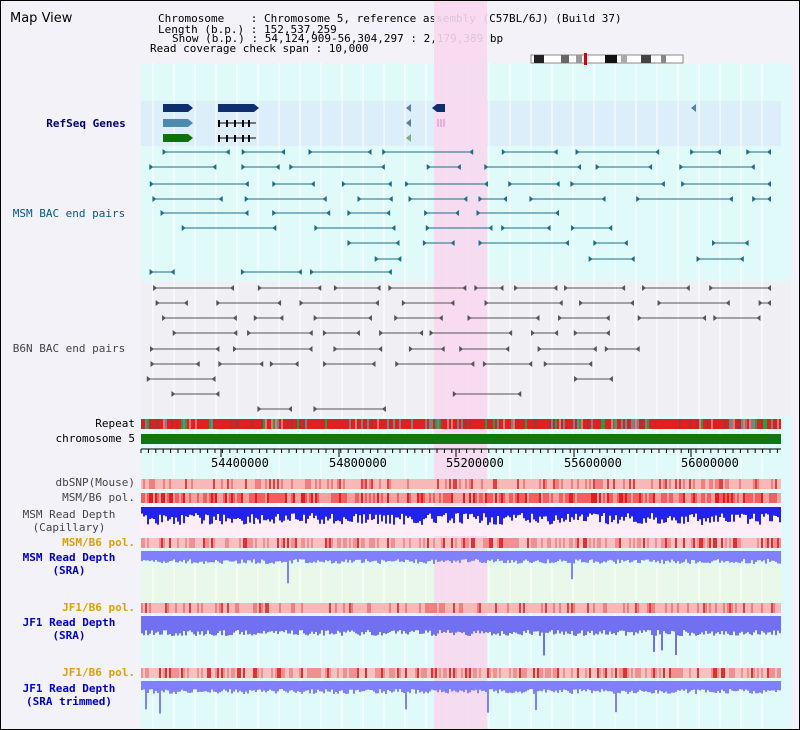 This screenshot has width=800, height=730. What do you see at coordinates (98, 672) in the screenshot?
I see `track-label-jf1-b6-pol-2: JF1/B6 pol.` at bounding box center [98, 672].